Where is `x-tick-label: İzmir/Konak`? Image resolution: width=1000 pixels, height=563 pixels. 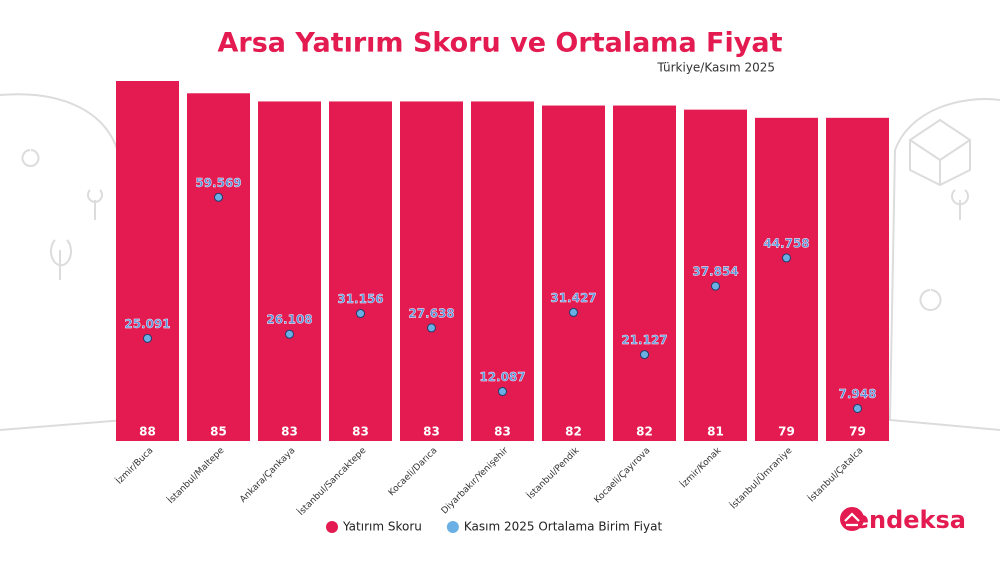 x-tick-label: İzmir/Konak is located at coordinates (701, 468).